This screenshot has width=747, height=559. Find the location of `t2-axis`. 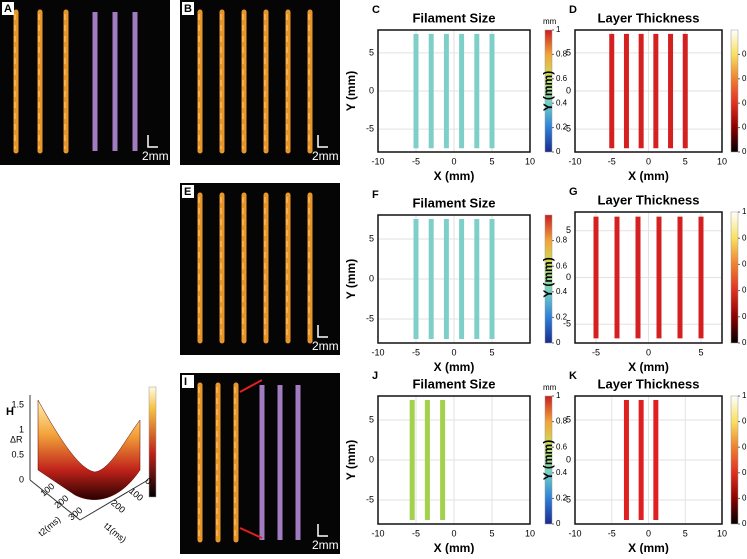

t2-axis is located at coordinates (55, 500).